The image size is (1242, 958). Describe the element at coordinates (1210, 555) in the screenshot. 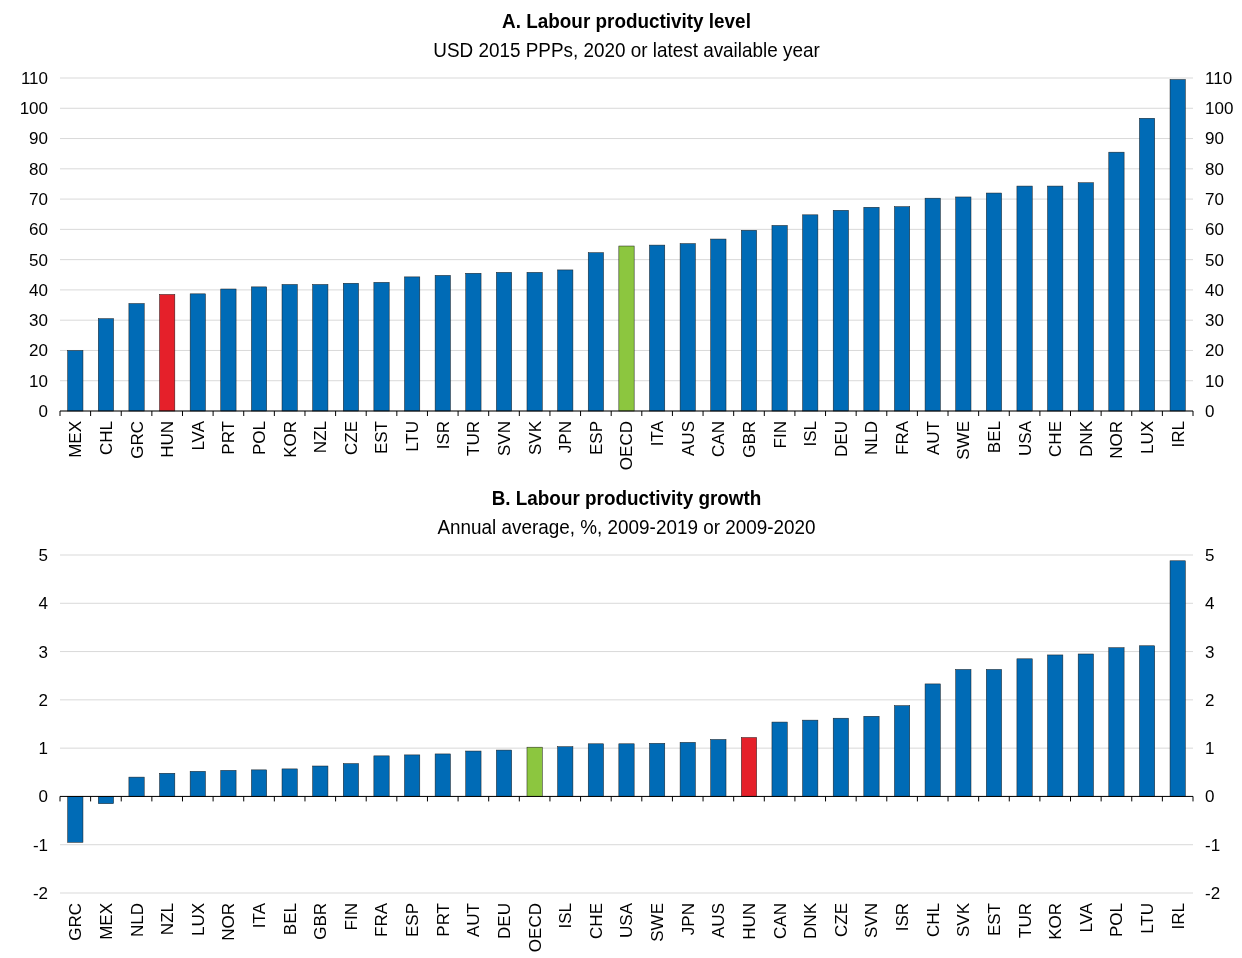

I see `y2-tick-label: 5` at that location.